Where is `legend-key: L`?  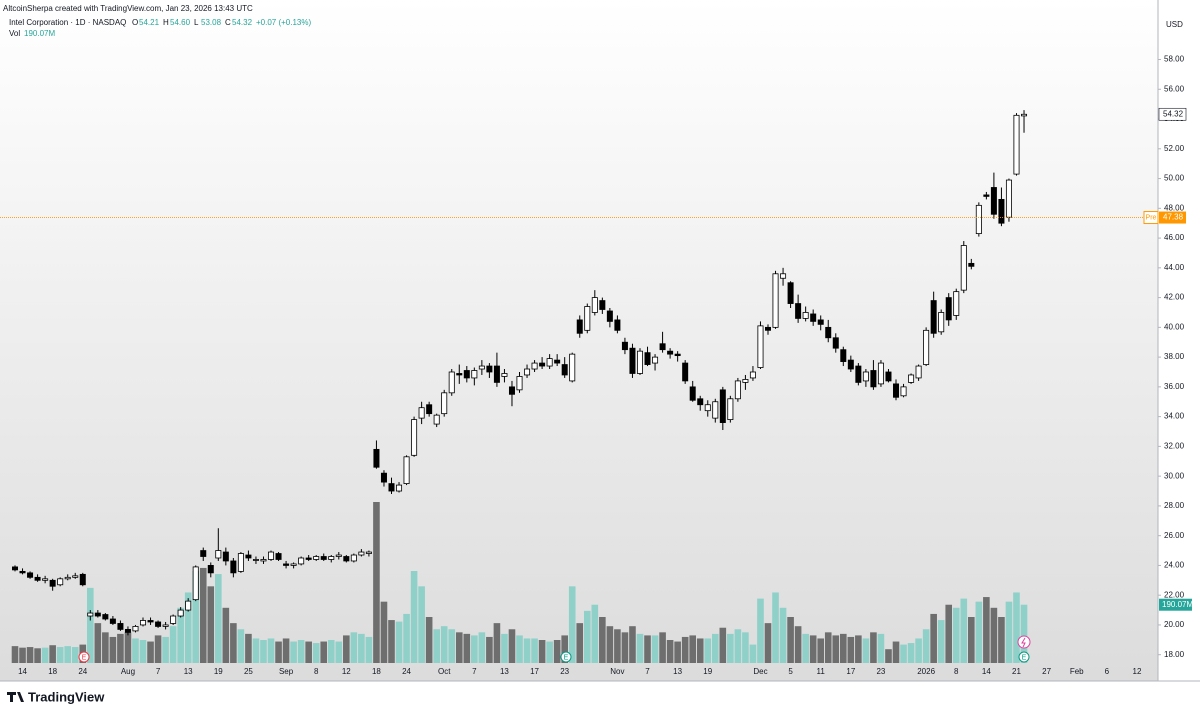 legend-key: L is located at coordinates (196, 22).